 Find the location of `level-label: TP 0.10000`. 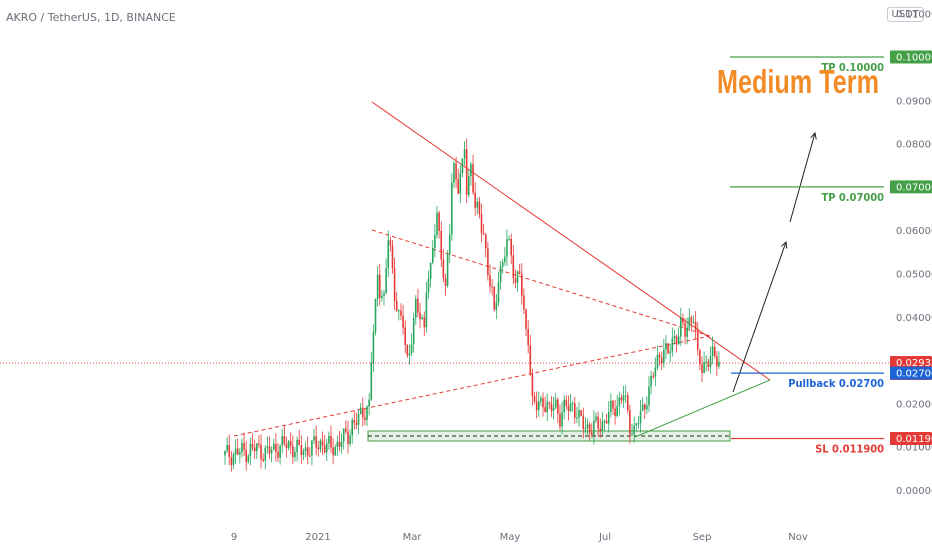

level-label: TP 0.10000 is located at coordinates (852, 67).